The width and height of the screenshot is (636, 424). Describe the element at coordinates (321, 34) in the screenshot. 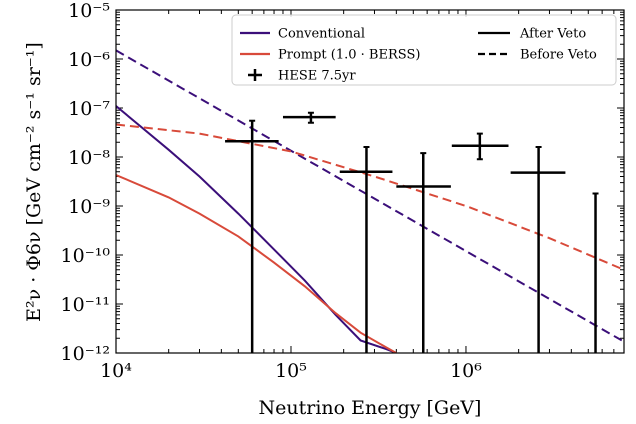

I see `legend-label: Conventional` at that location.